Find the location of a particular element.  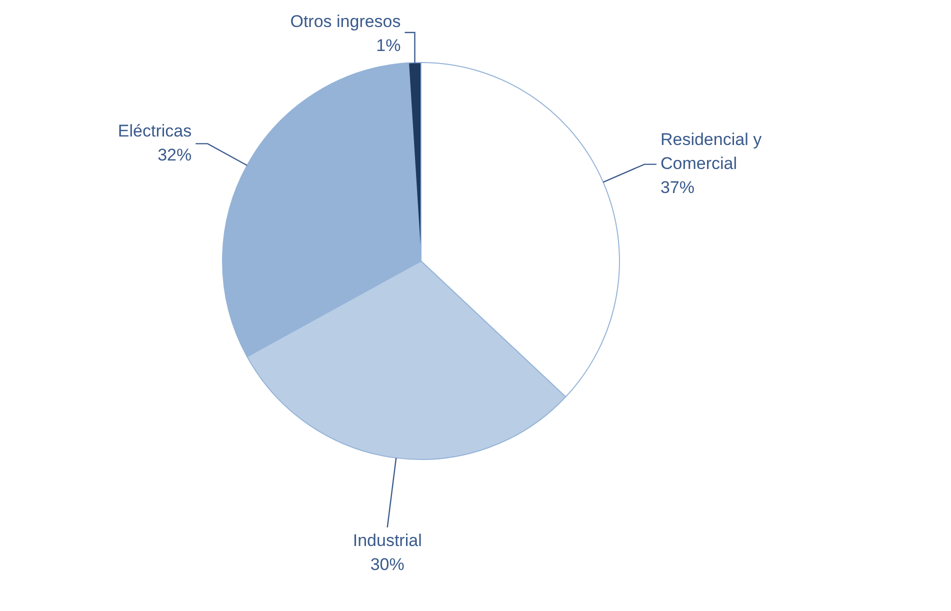

data-label: 32% is located at coordinates (175, 154).